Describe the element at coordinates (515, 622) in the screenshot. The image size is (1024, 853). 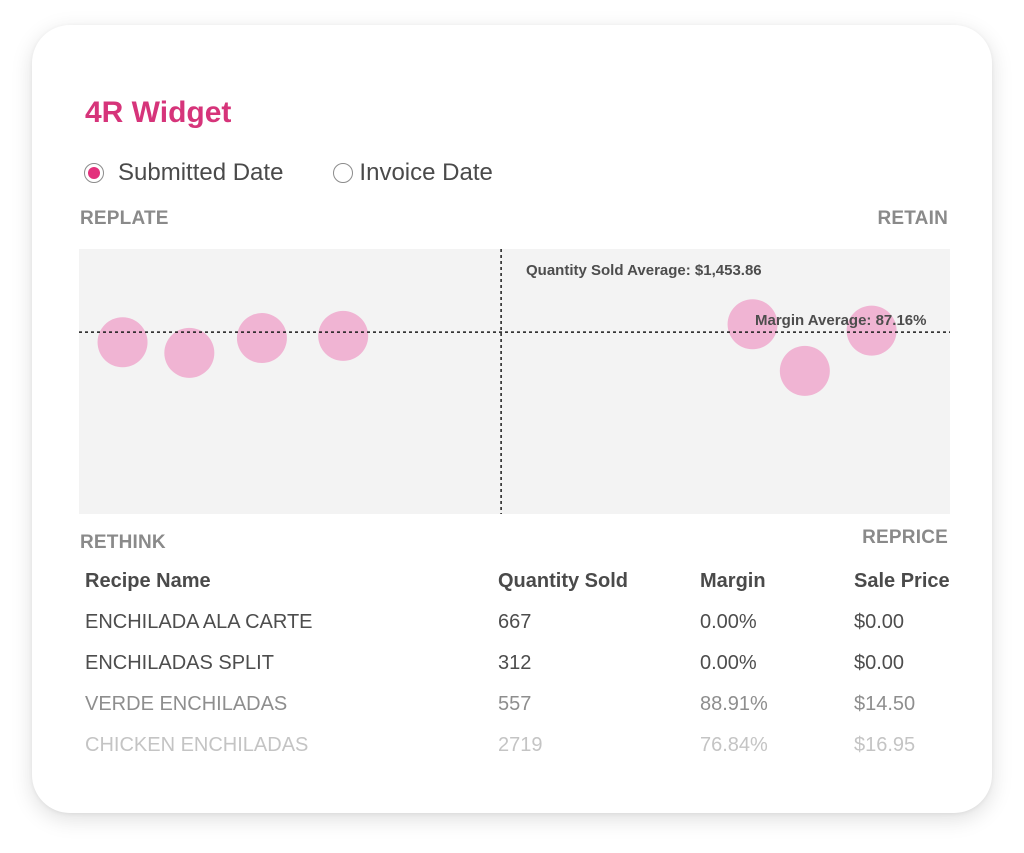
I see `quantity-sold-cell: 667` at that location.